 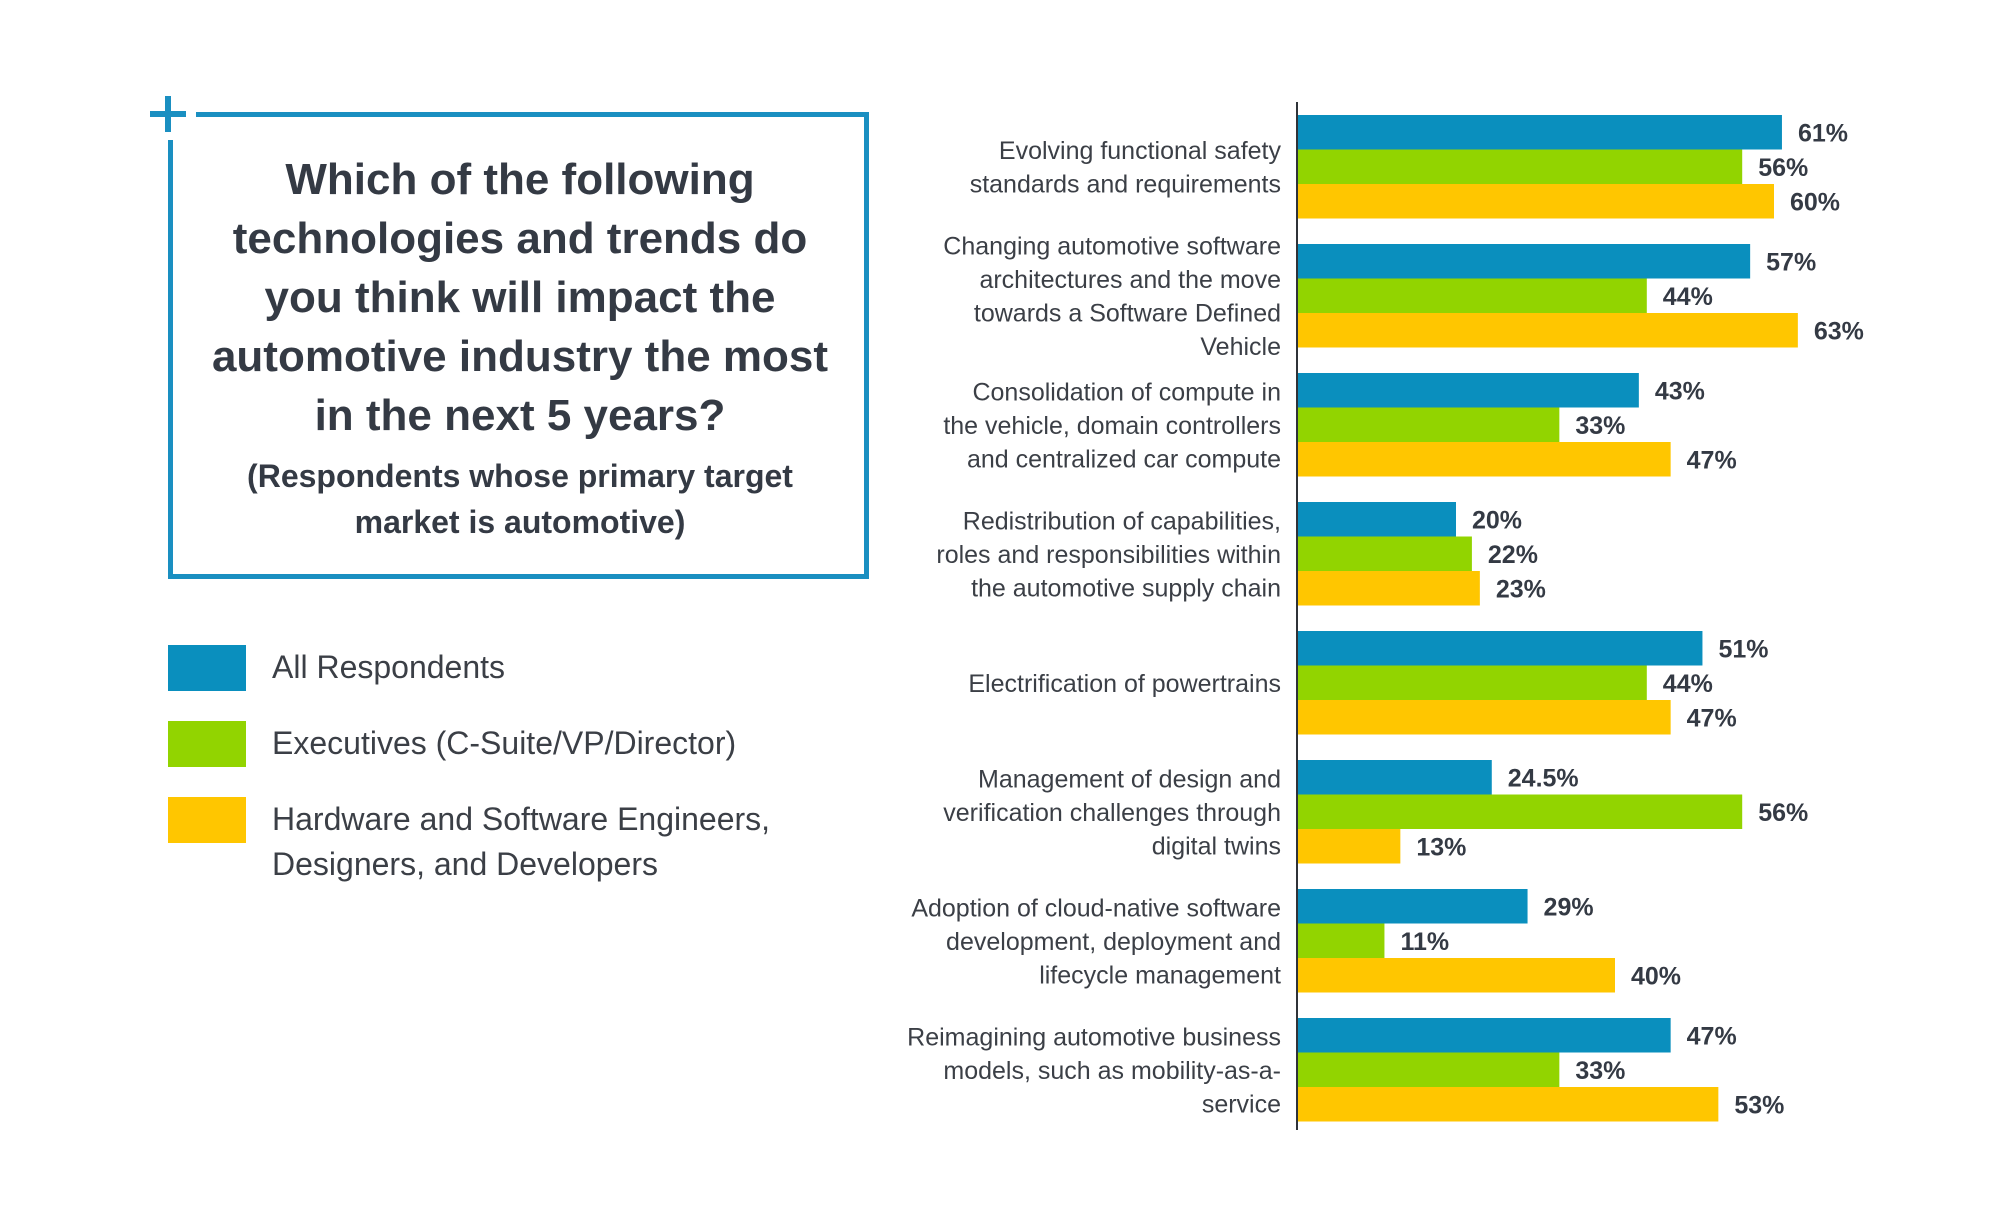 What do you see at coordinates (1815, 202) in the screenshot?
I see `data-label: 60%` at bounding box center [1815, 202].